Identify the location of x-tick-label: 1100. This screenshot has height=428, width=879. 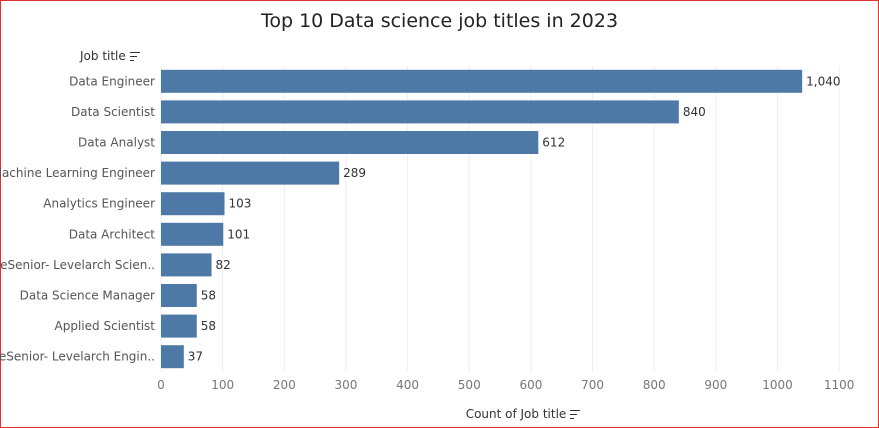
(839, 385).